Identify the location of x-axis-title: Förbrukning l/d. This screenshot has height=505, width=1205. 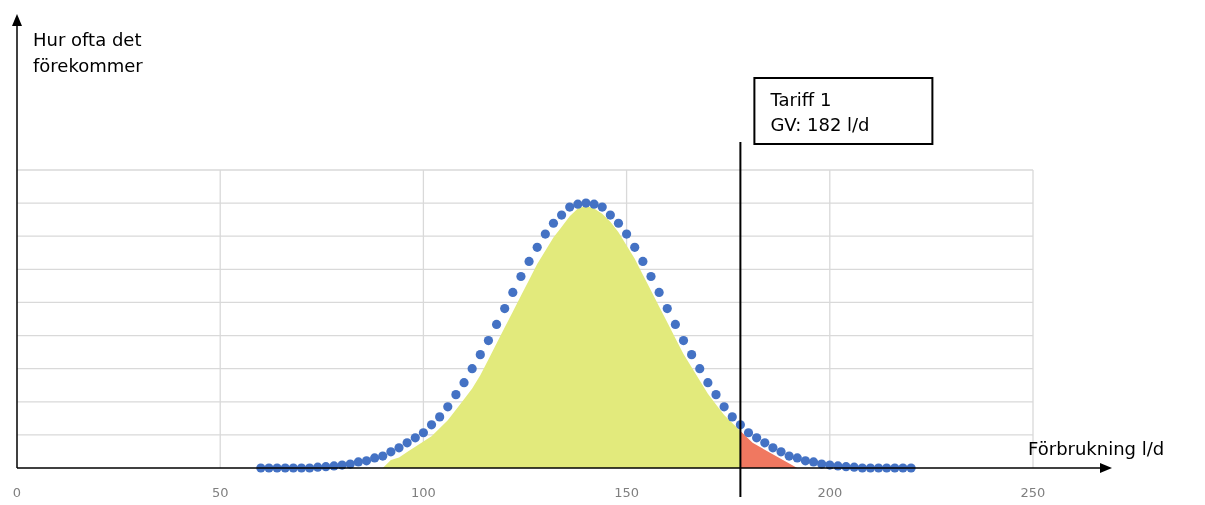
(1096, 448).